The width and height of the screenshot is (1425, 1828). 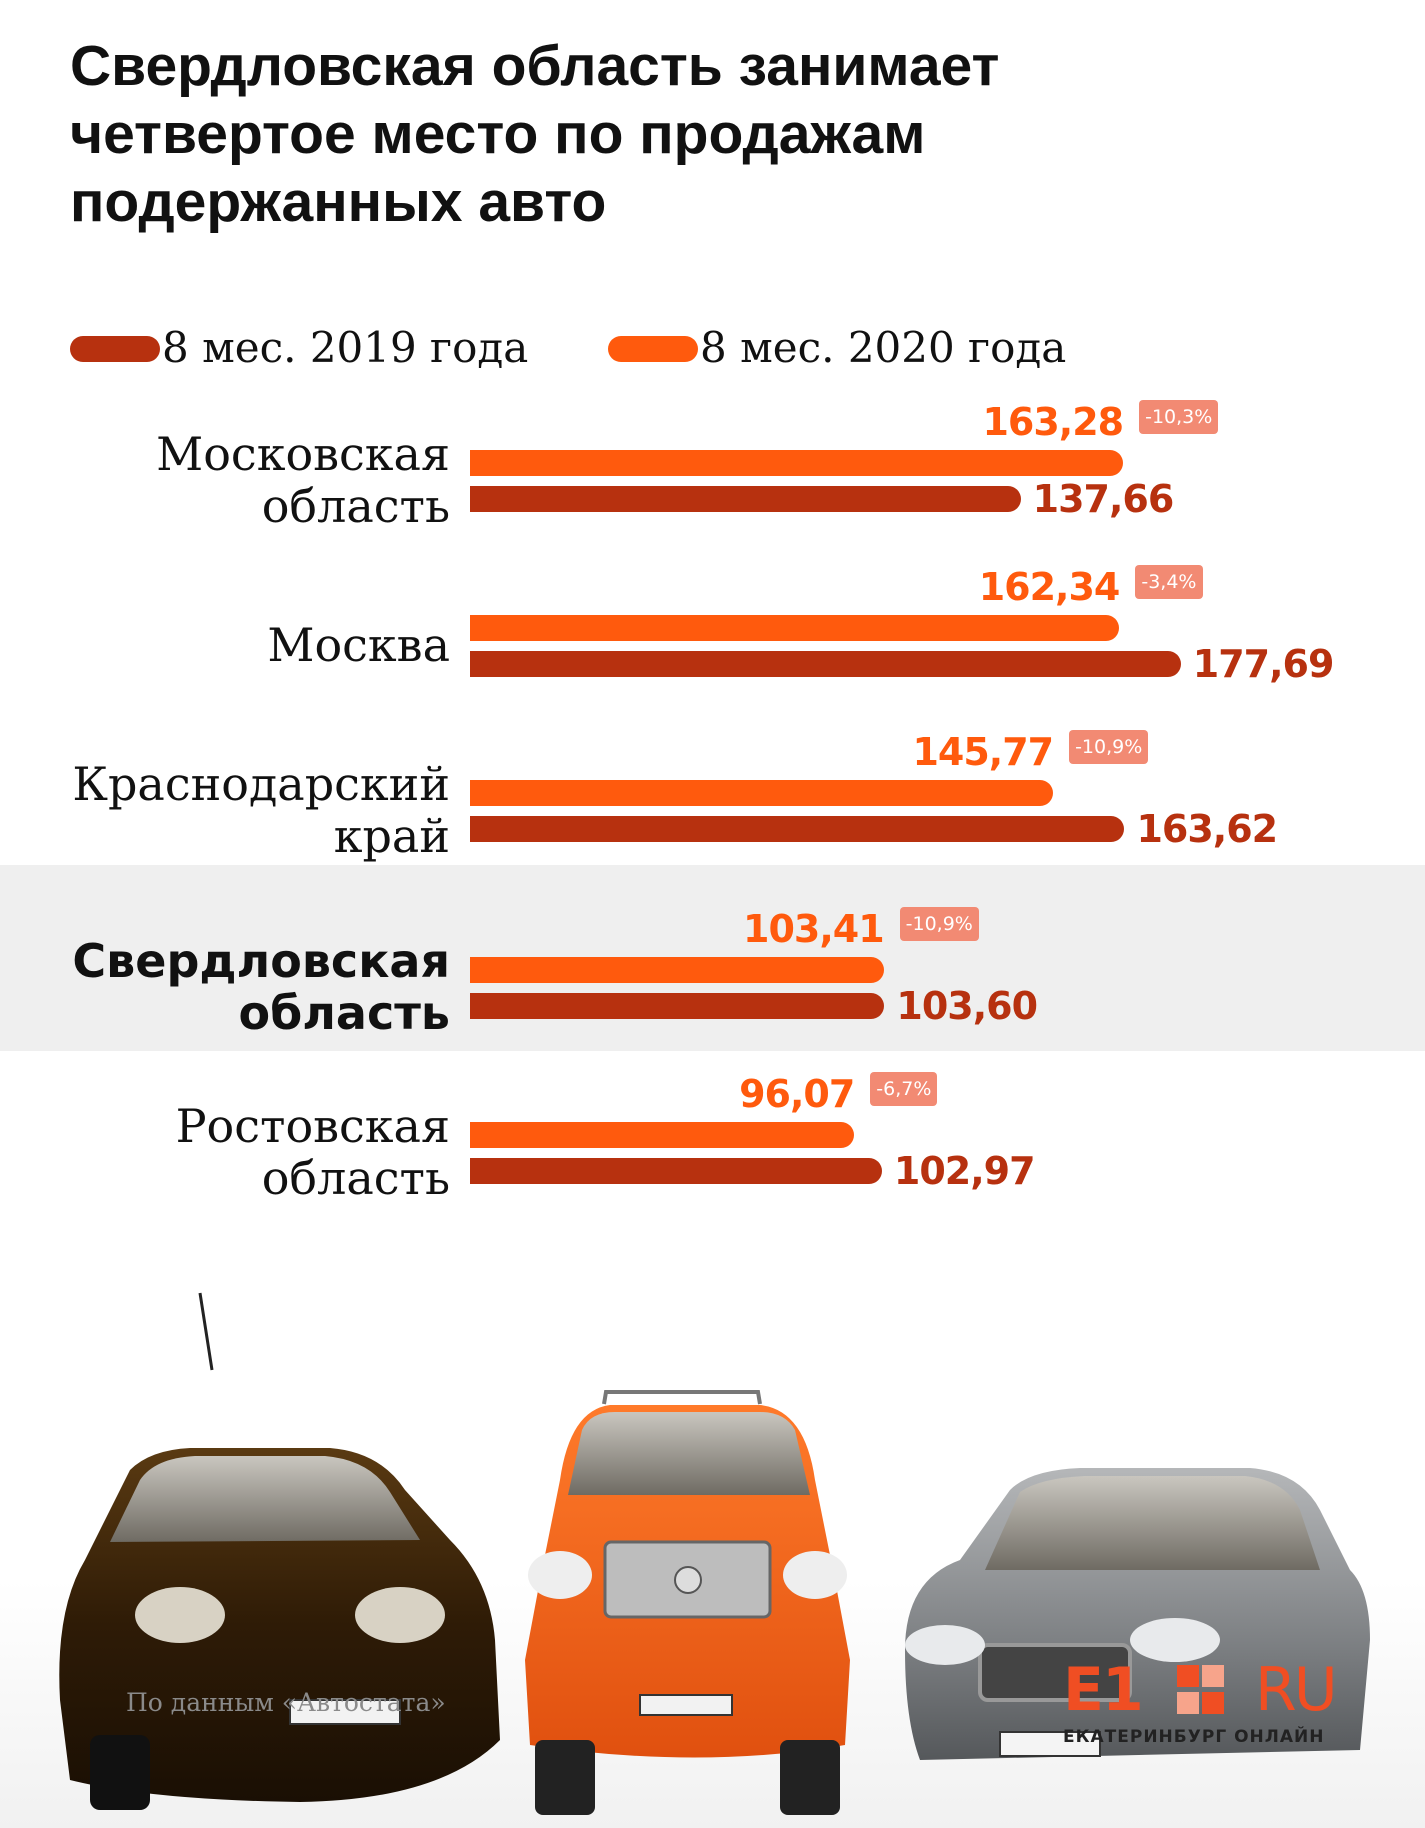 What do you see at coordinates (1169, 582) in the screenshot?
I see `change-badge: -3,4%` at bounding box center [1169, 582].